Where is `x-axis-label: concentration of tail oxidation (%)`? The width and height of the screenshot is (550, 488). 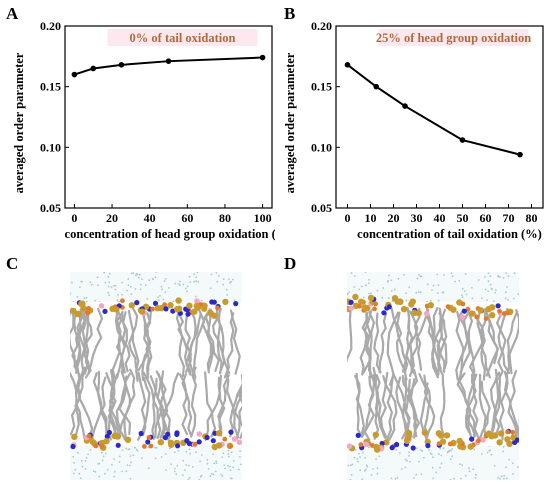
x-axis-label: concentration of tail oxidation (%) is located at coordinates (449, 234).